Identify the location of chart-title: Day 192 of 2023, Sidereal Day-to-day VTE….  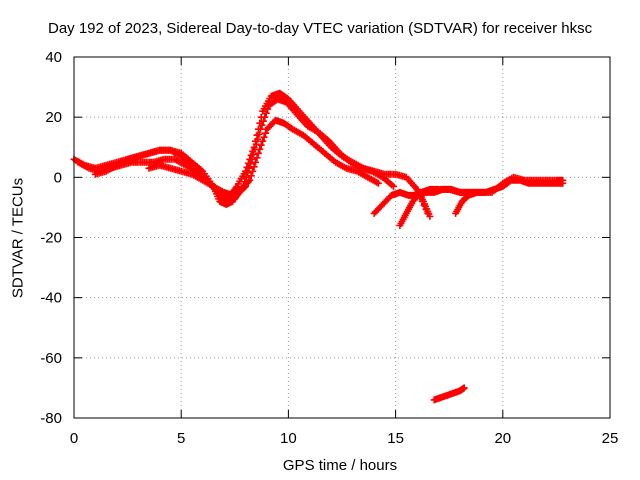
(320, 28).